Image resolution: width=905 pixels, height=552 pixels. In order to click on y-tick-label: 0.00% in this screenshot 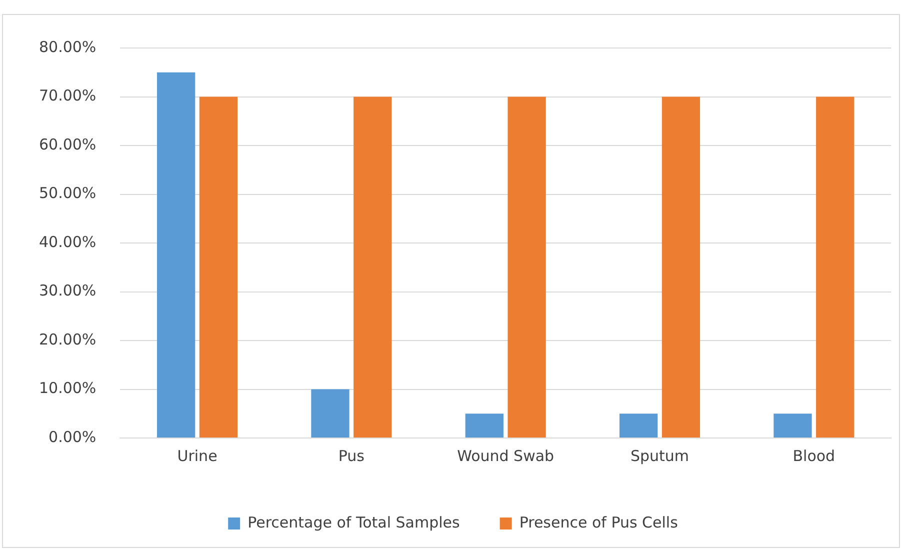, I will do `click(72, 437)`.